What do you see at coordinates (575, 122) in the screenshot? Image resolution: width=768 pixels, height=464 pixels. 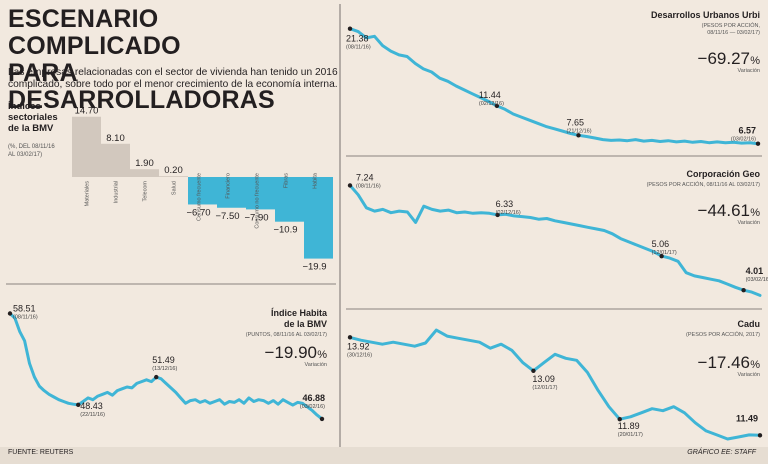 I see `data-label-value: 7.65` at bounding box center [575, 122].